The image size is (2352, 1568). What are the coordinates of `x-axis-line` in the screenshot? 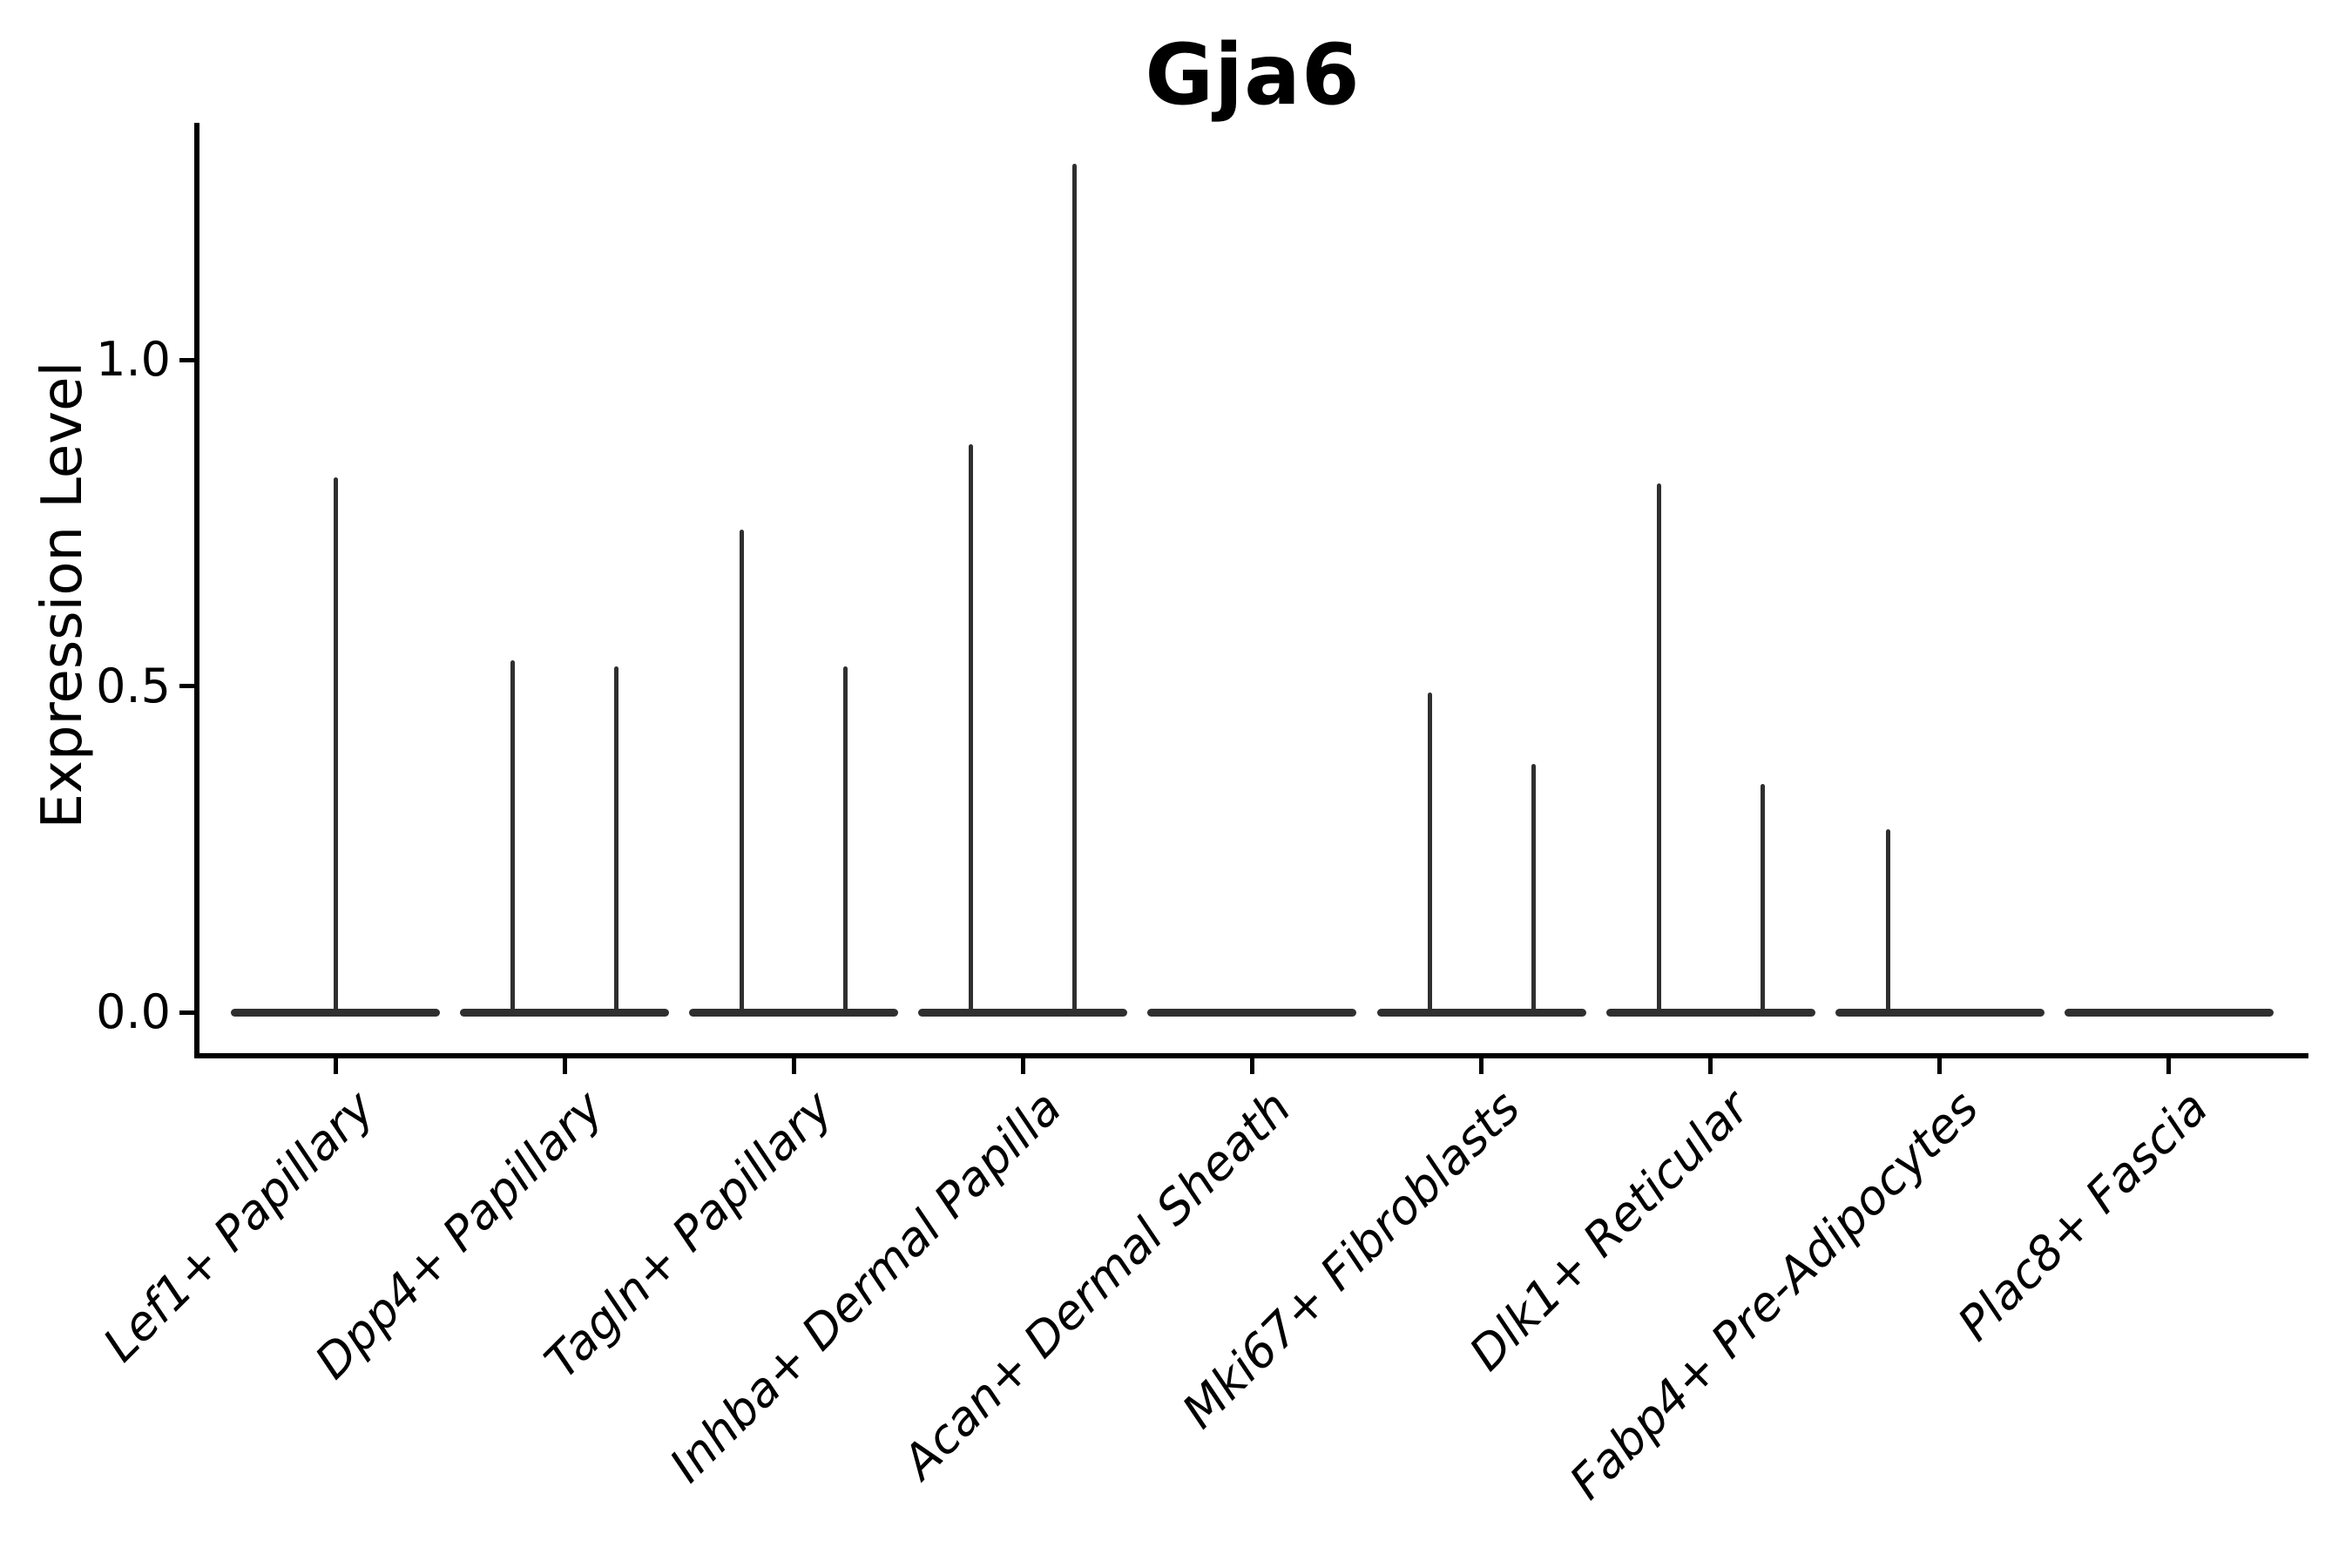 It's located at (1251, 1055).